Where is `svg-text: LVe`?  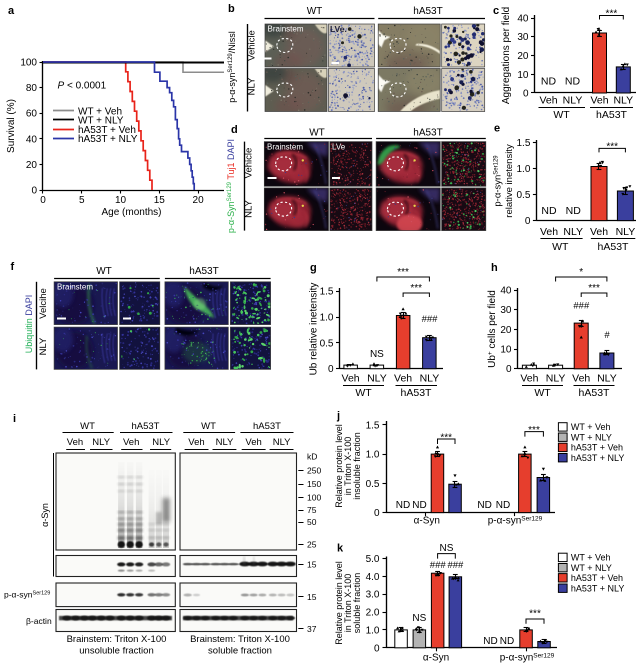 svg-text: LVe is located at coordinates (339, 147).